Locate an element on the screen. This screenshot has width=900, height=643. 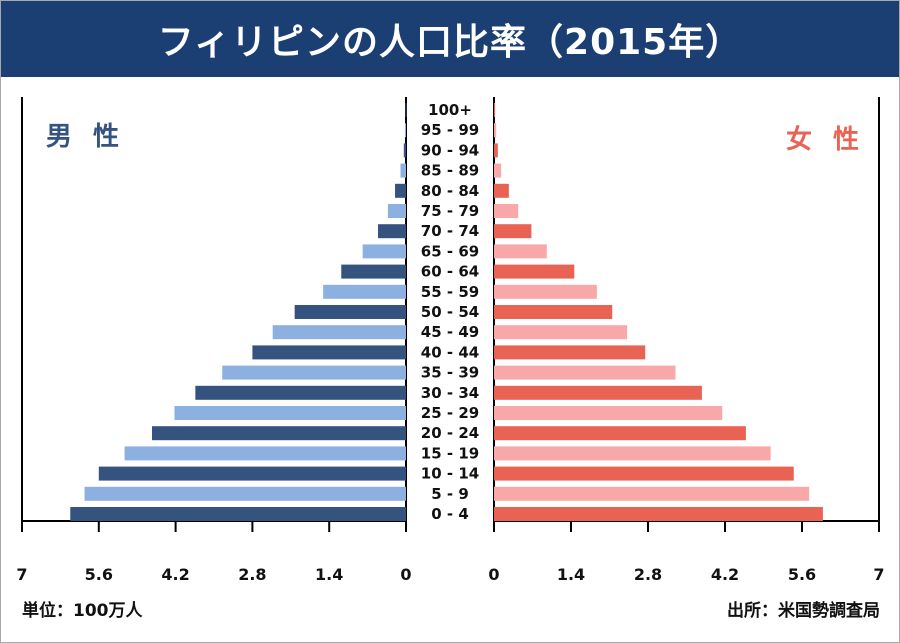
age-label: 60 - 64 is located at coordinates (450, 272).